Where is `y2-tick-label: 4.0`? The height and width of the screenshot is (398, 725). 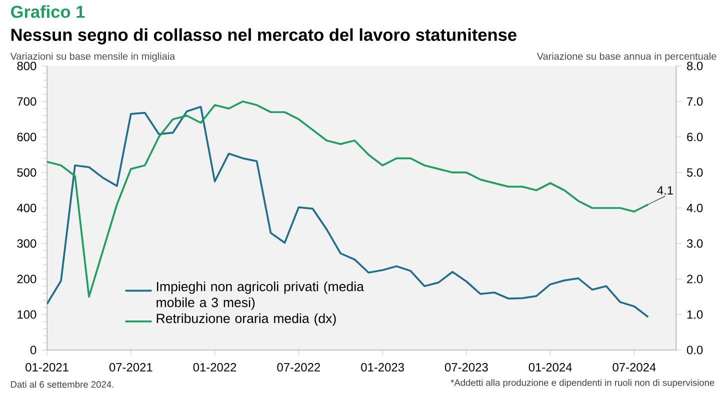 y2-tick-label: 4.0 is located at coordinates (694, 208).